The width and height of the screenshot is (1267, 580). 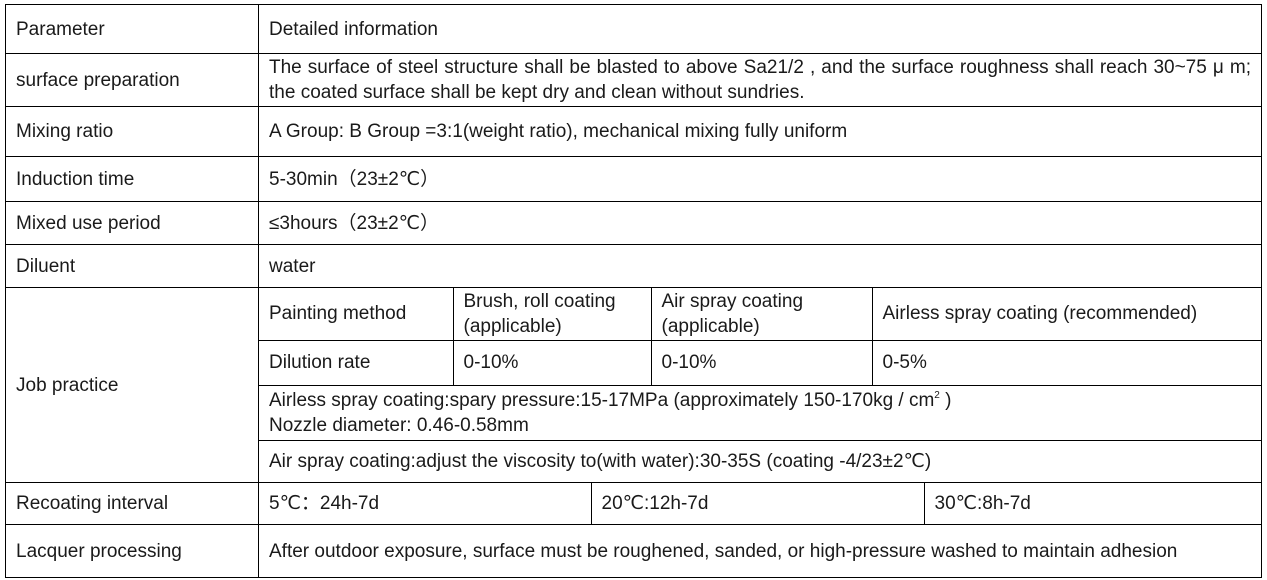 I want to click on label-mixing-ratio: Mixing ratio, so click(x=132, y=131).